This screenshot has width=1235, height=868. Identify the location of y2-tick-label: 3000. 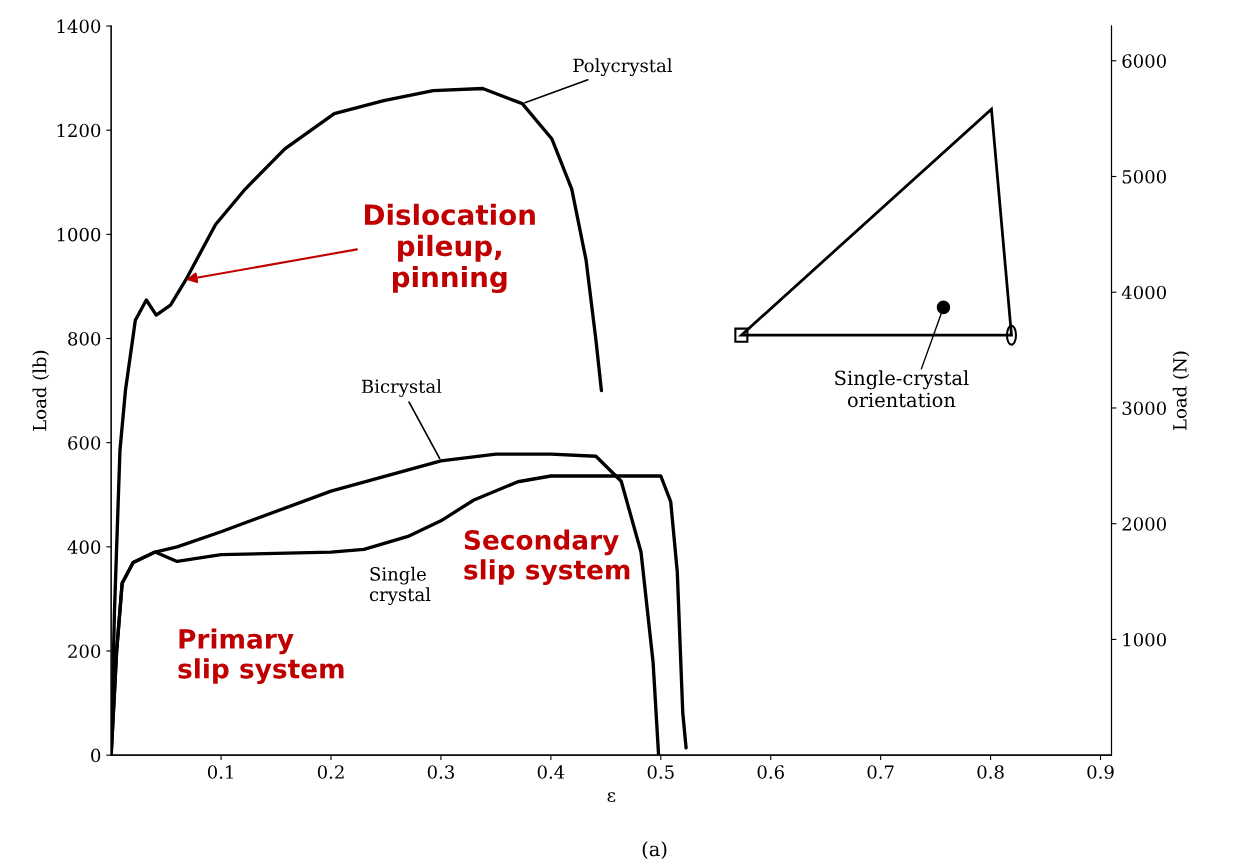
(1144, 408).